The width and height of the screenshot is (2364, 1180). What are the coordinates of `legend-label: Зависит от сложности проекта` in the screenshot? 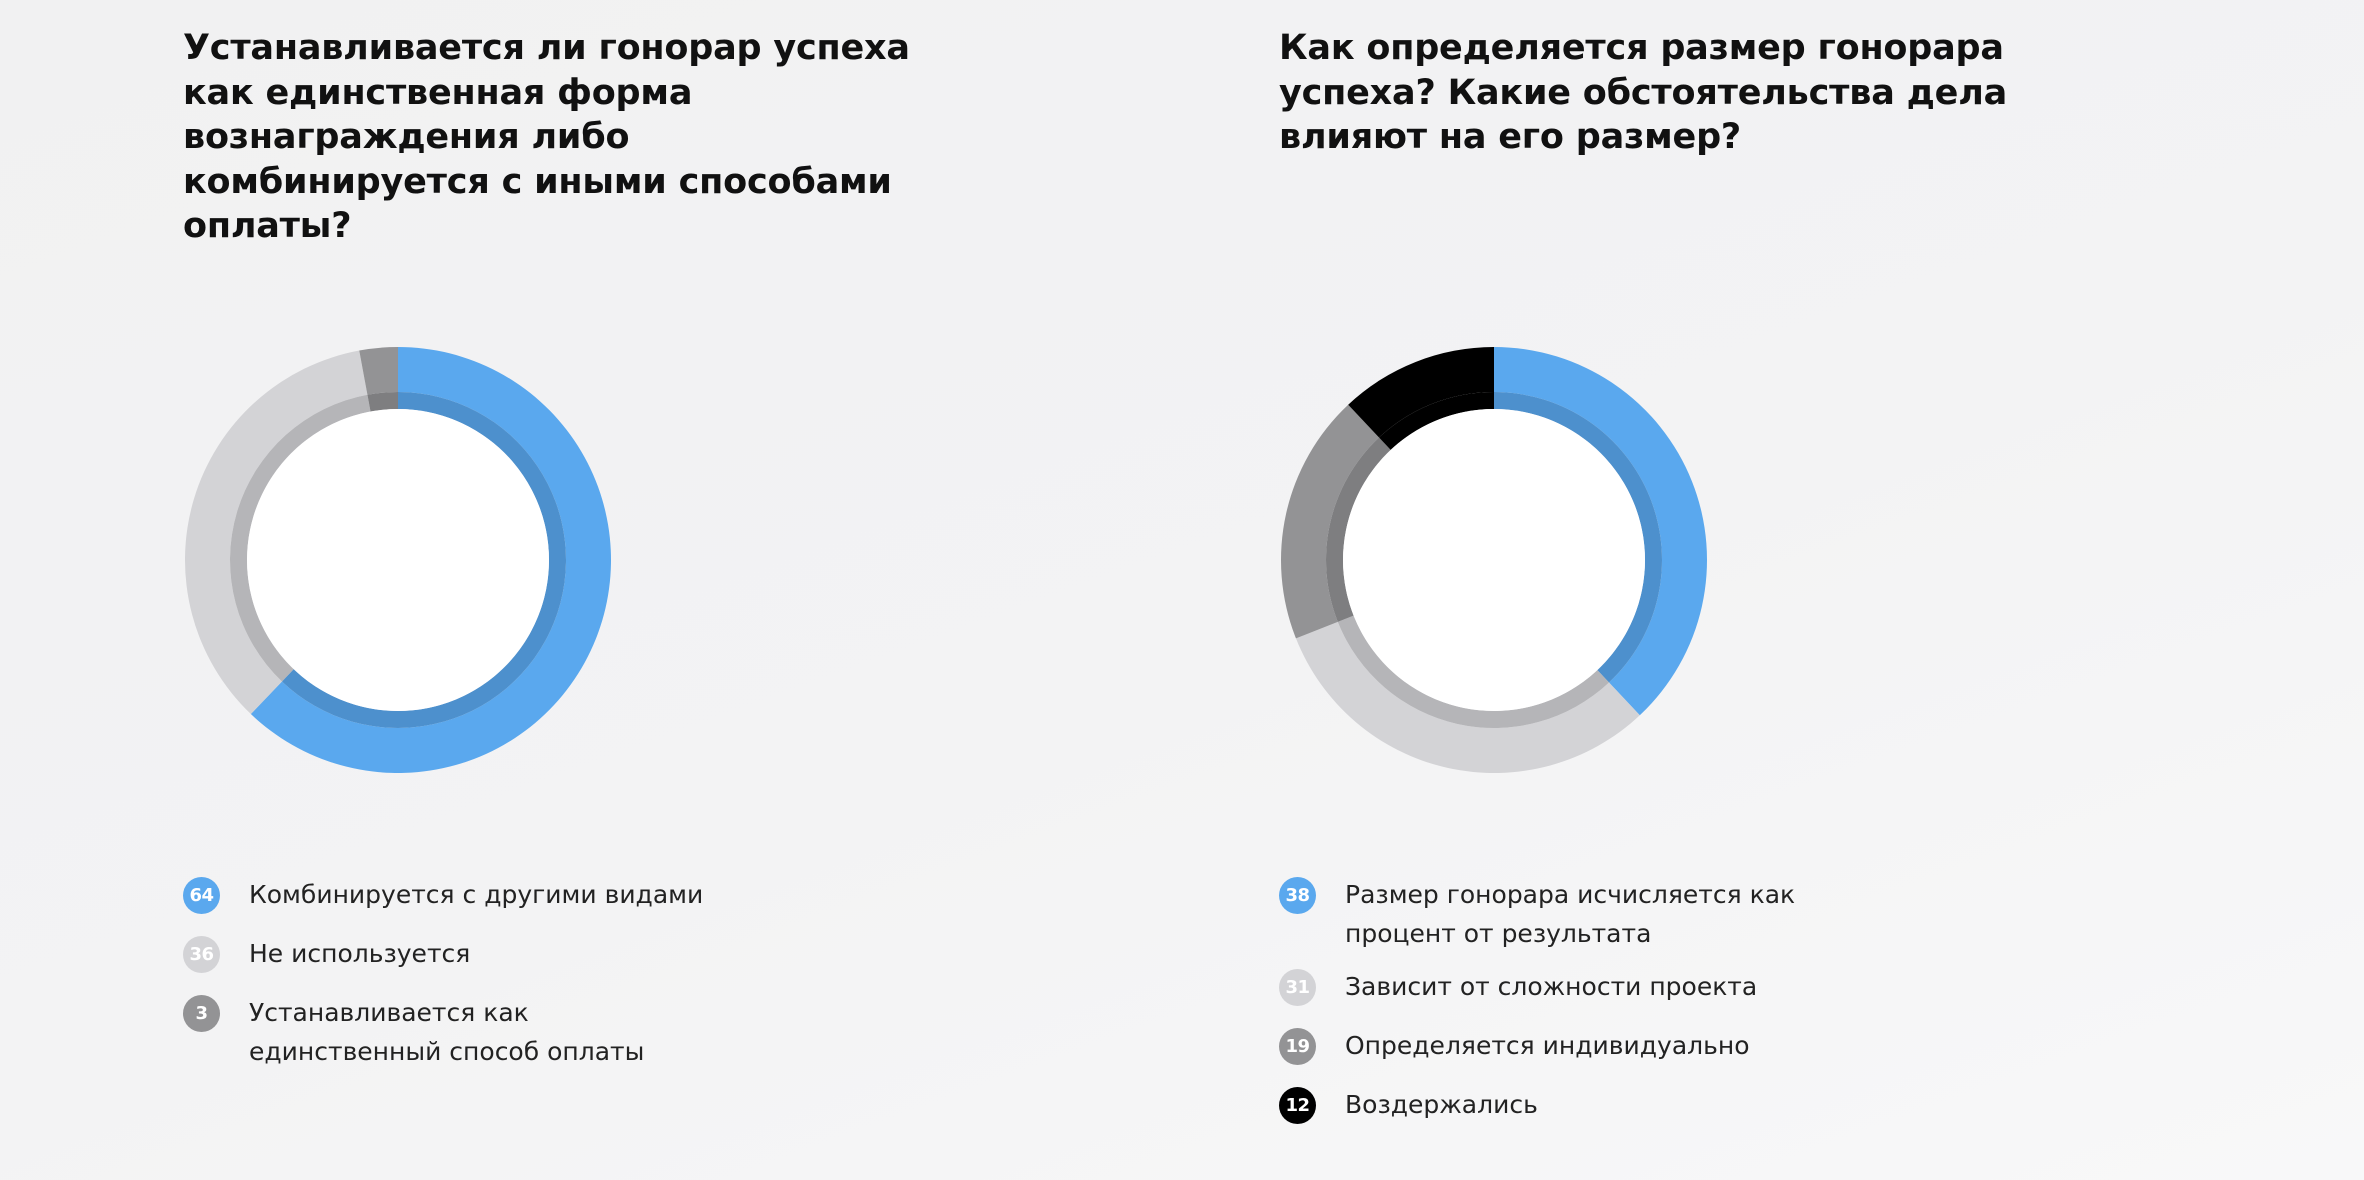 It's located at (1551, 986).